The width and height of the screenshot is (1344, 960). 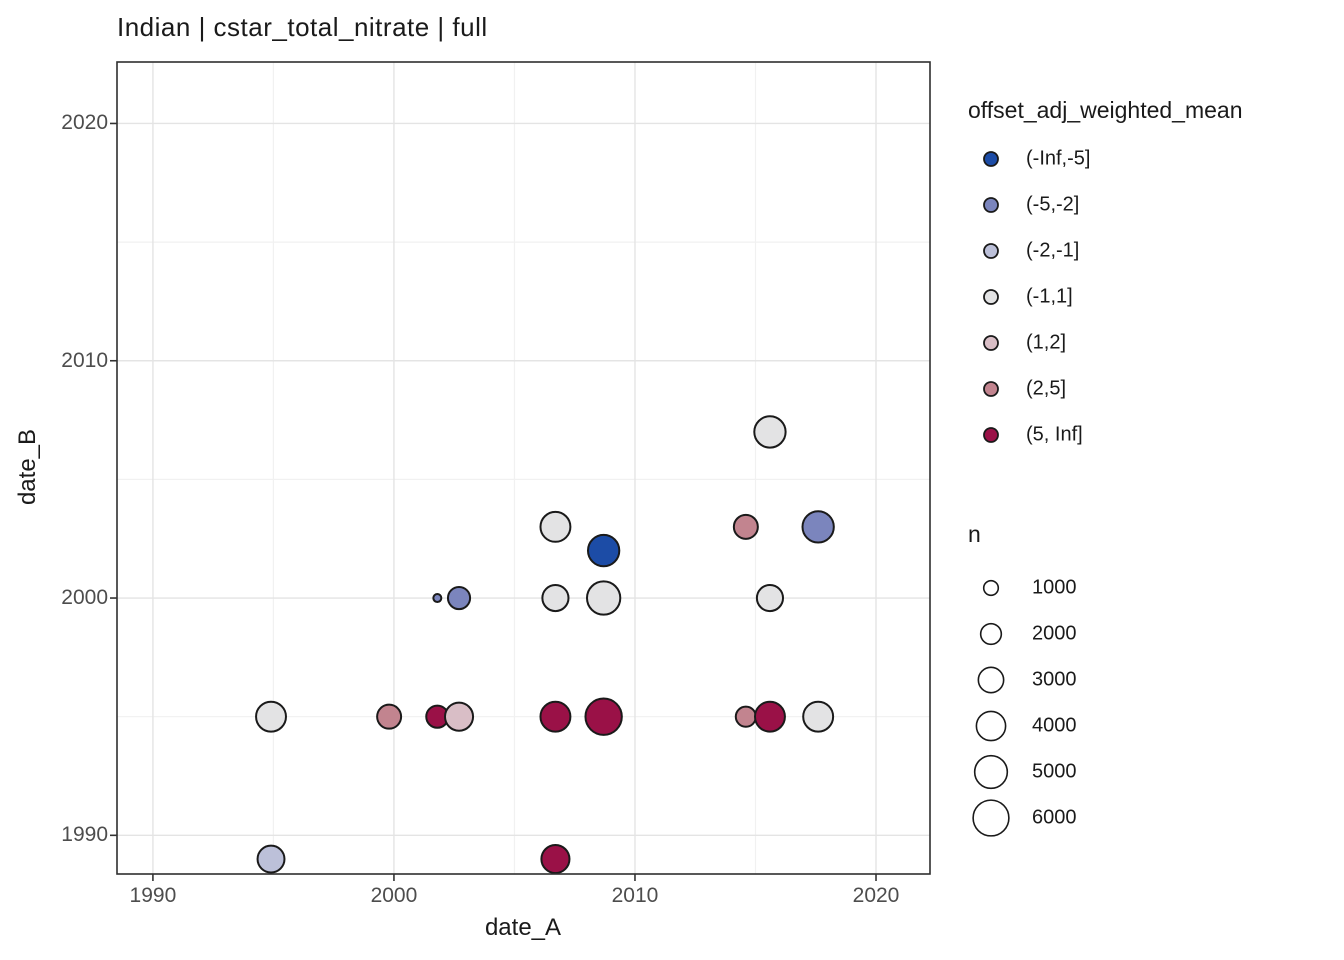 I want to click on x-tick-label: 2020, so click(x=876, y=895).